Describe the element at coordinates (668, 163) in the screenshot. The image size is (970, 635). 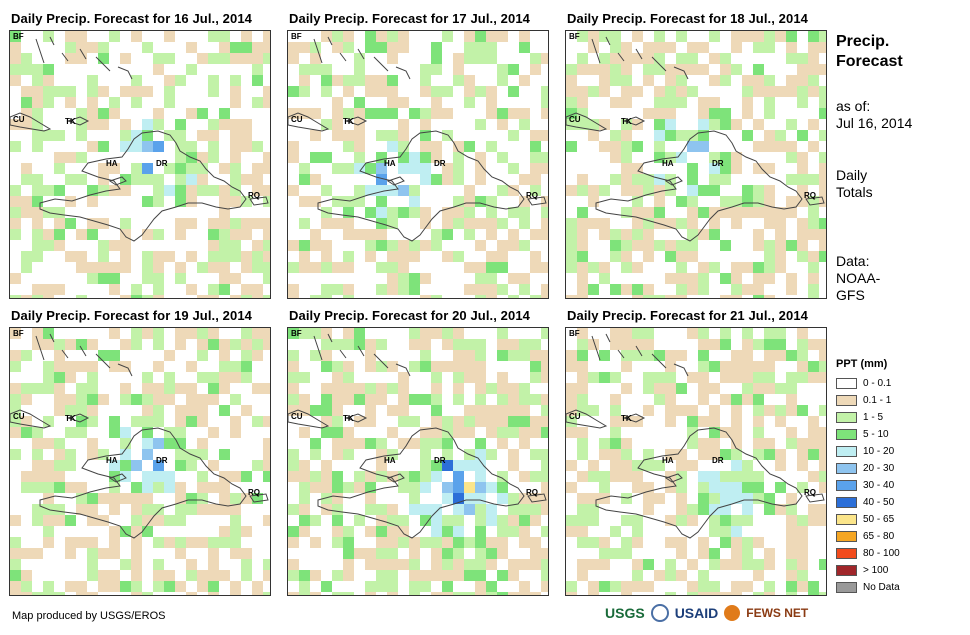
I see `map-label-ha: HA` at that location.